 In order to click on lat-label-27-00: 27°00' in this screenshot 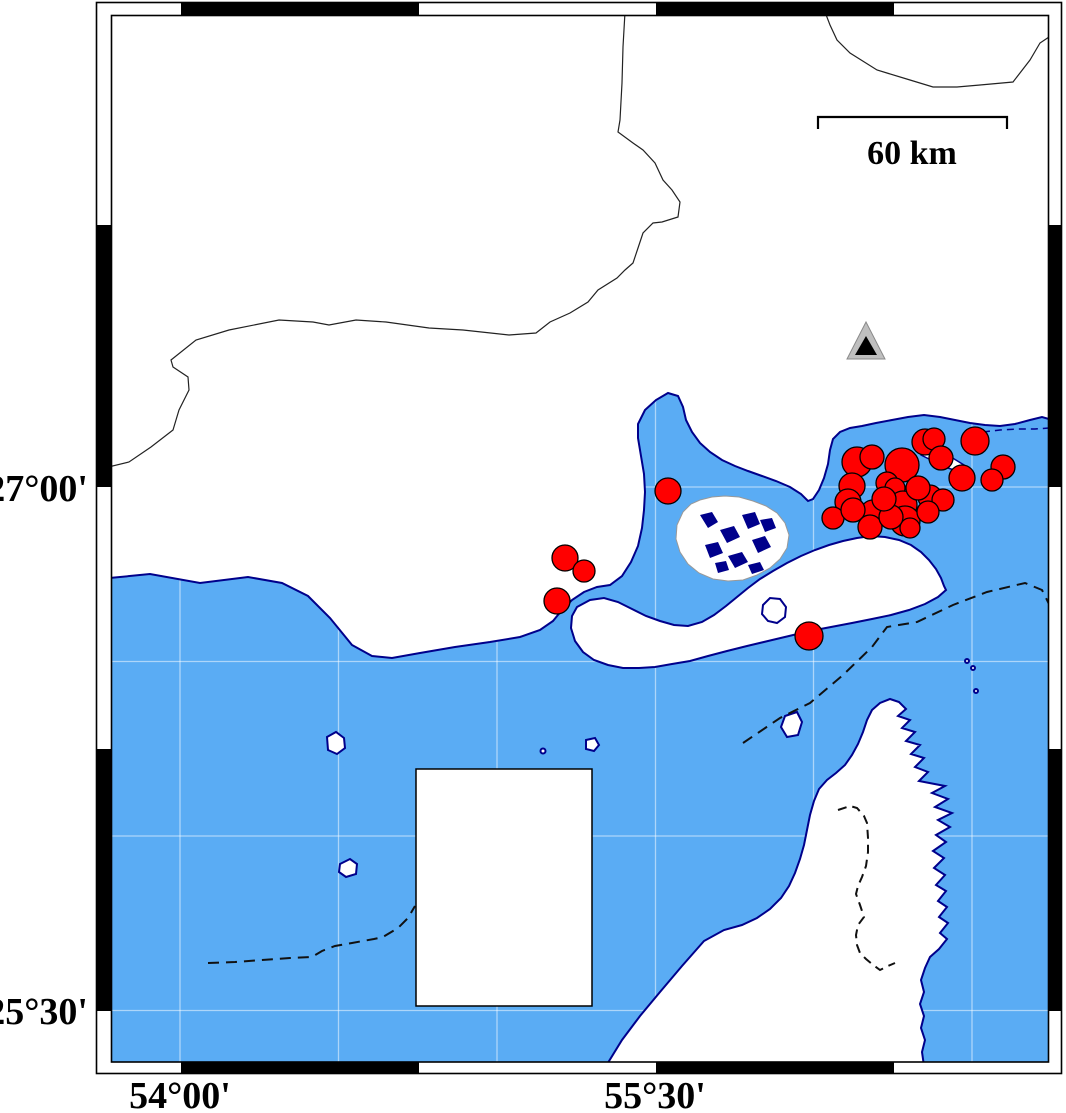, I will do `click(44, 489)`.